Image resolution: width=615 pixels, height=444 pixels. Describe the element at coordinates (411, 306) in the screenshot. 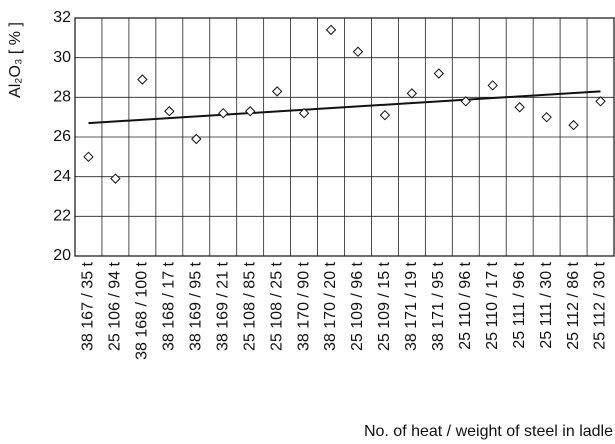

I see `x-tick-label: 38 171 / 19 t` at that location.